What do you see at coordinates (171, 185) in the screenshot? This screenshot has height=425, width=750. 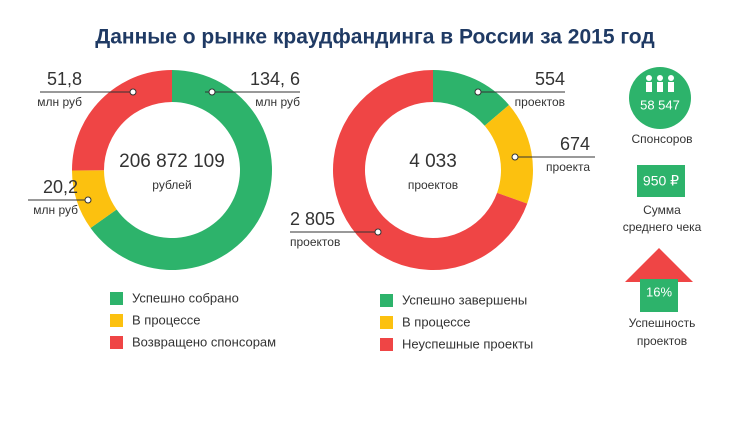 I see `center-unit: рублей` at bounding box center [171, 185].